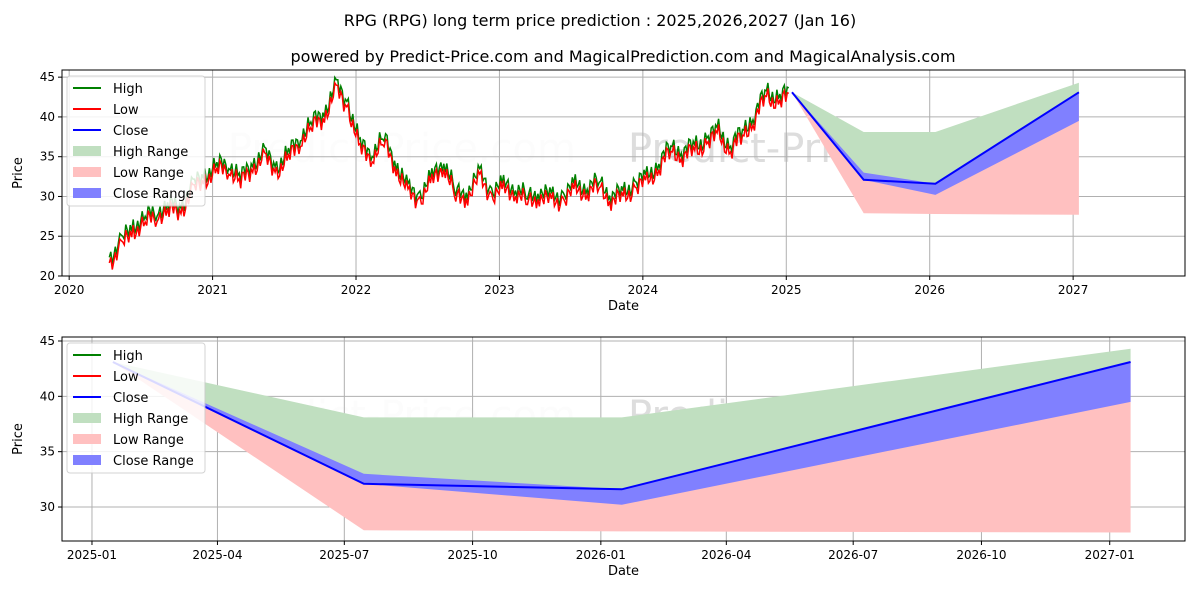 The width and height of the screenshot is (1200, 600). I want to click on low-range-band, so click(935, 153).